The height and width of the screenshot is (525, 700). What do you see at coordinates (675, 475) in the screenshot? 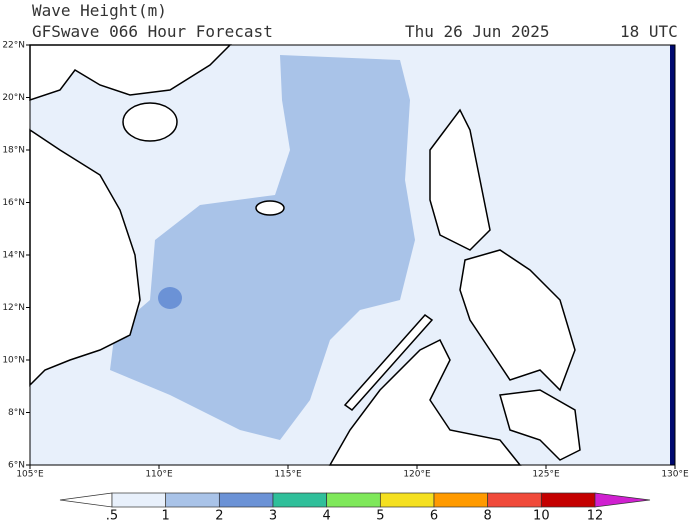
I see `lon-tick-label: 130°E` at bounding box center [675, 475].